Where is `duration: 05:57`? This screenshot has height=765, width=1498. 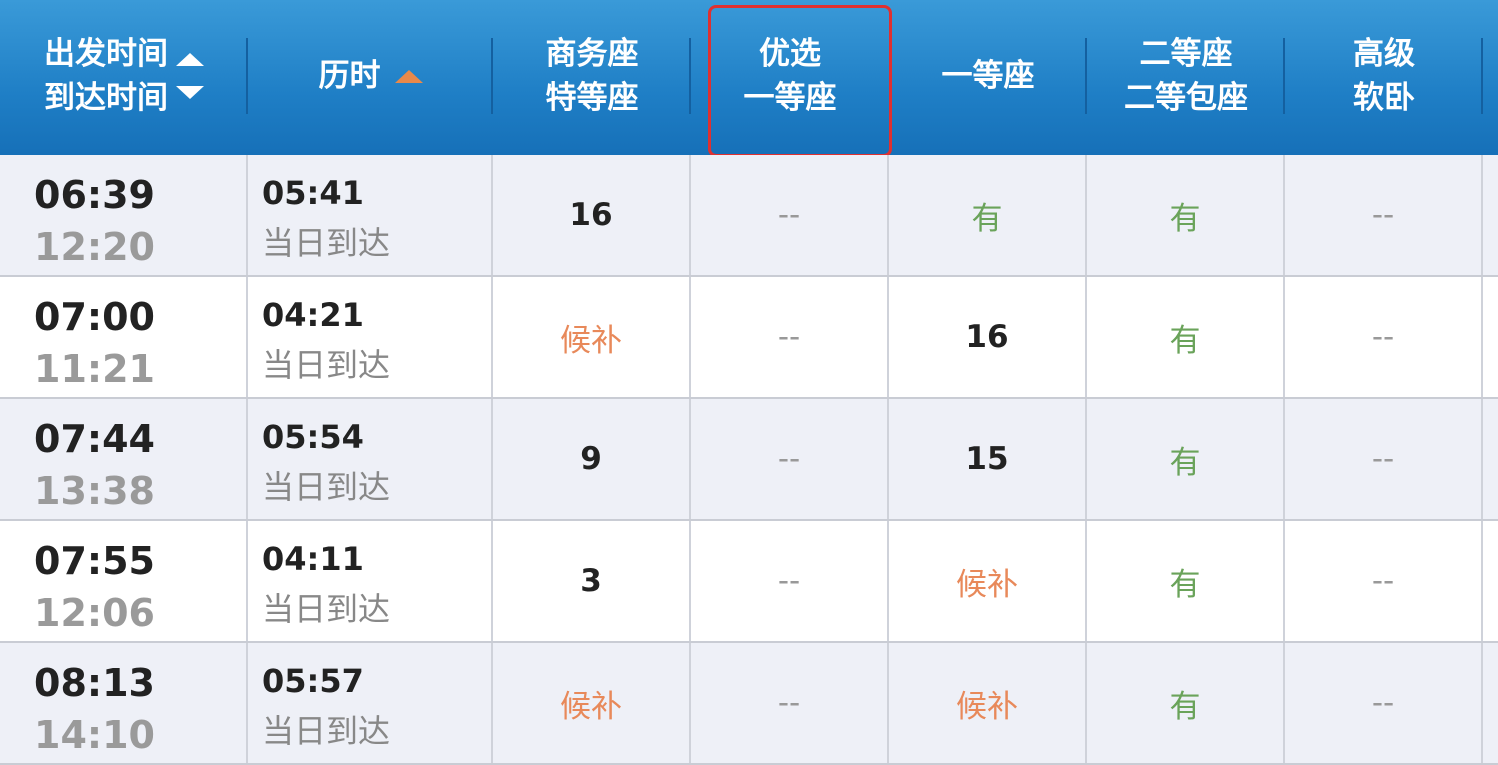 duration: 05:57 is located at coordinates (313, 681).